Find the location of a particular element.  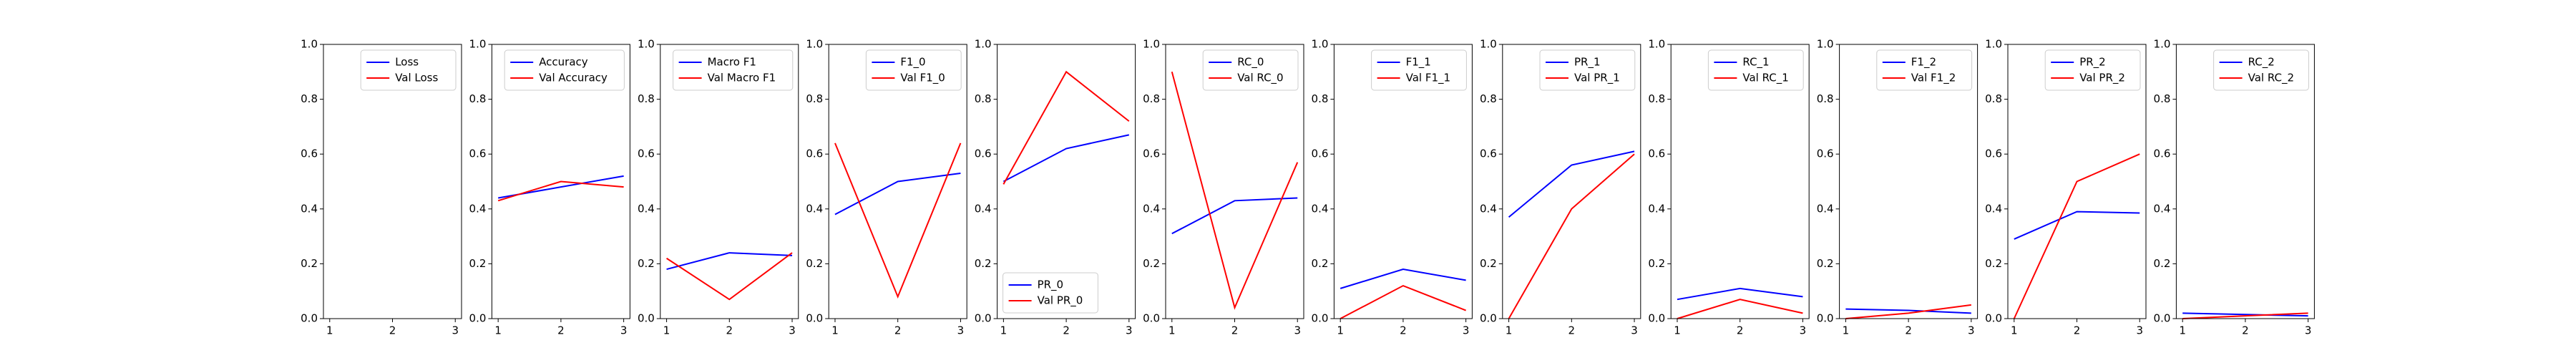

legend-label: PR_0 is located at coordinates (1051, 285).